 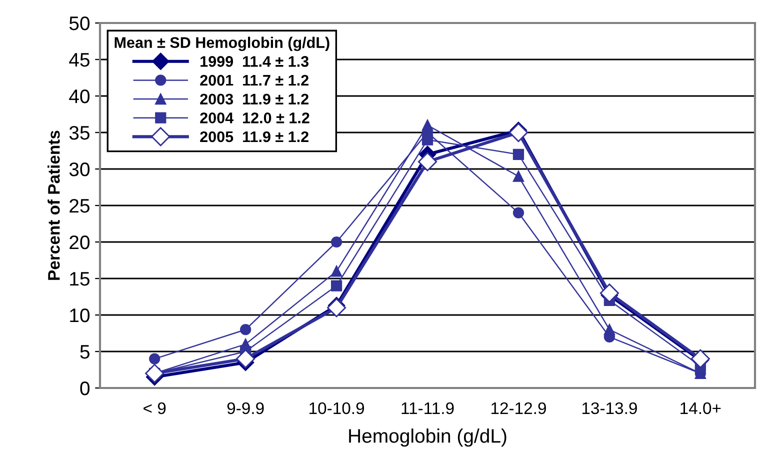 What do you see at coordinates (255, 118) in the screenshot?
I see `legend-label: 2004 12.0 ± 1.2` at bounding box center [255, 118].